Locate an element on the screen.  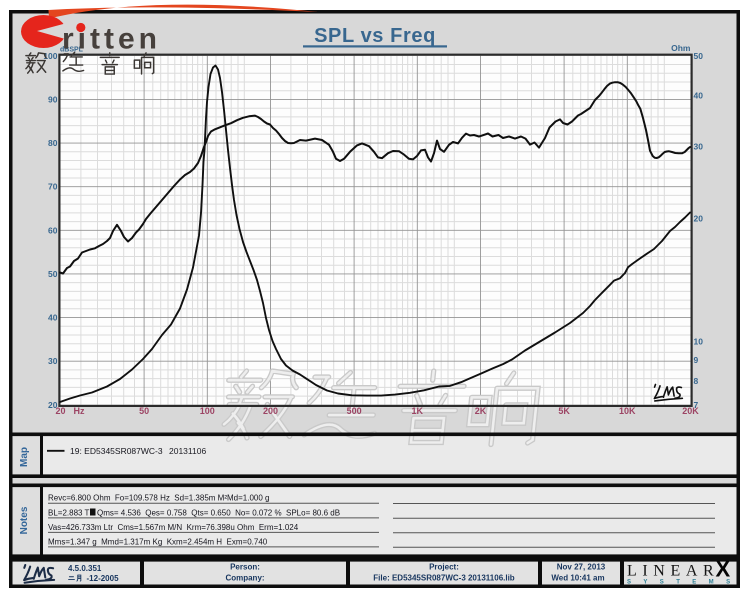
svg-text: Nov 27, 2013 is located at coordinates (581, 567).